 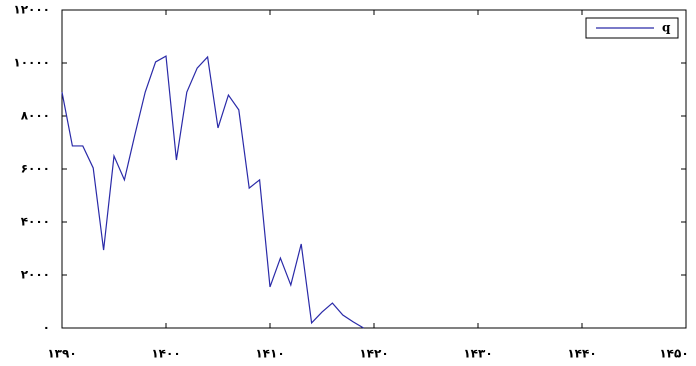 What do you see at coordinates (581, 354) in the screenshot?
I see `x-tick-label: ۱۴۴۰` at bounding box center [581, 354].